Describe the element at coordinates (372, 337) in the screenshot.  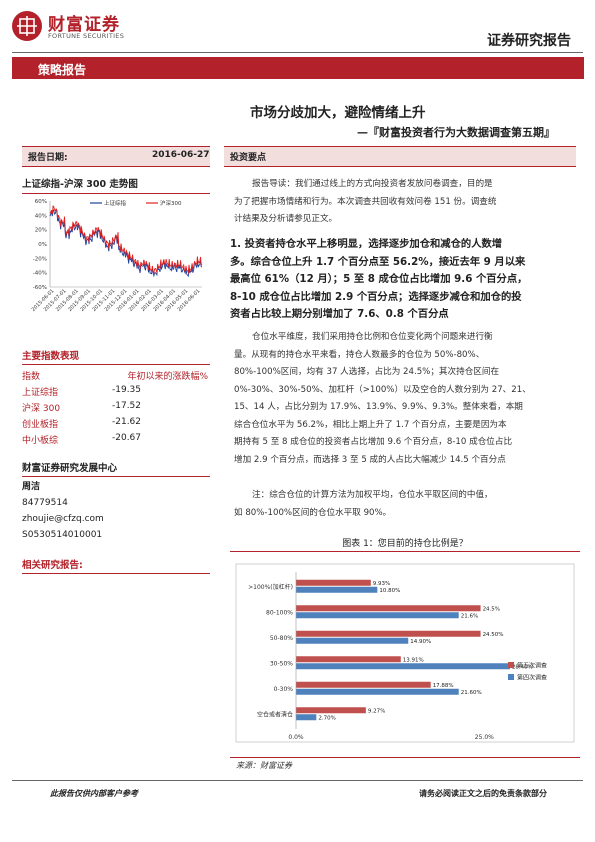
I see `body-line: 仓位水平维度，我们采用持仓比例和仓位变化两个问题来进行衡` at that location.